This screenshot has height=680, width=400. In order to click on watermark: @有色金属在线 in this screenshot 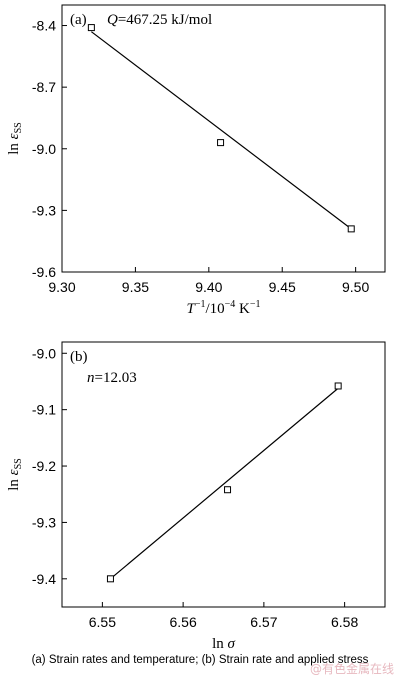, I will do `click(351, 669)`.